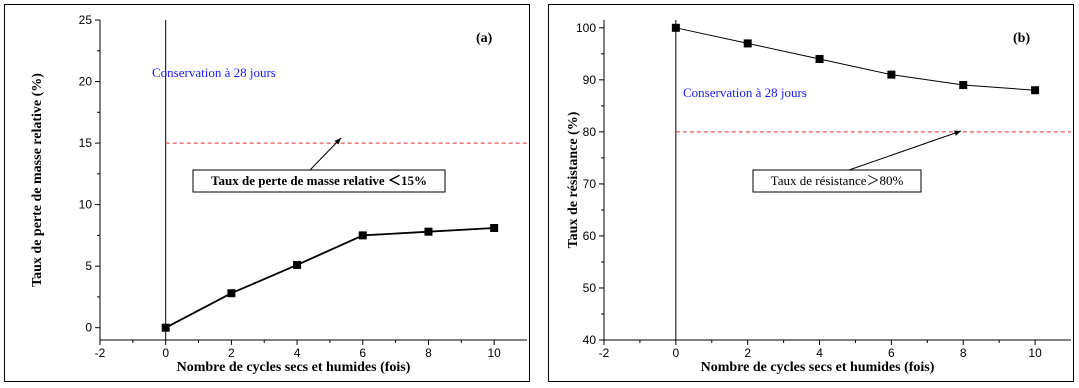  I want to click on chart-a-y-tick-label: 10, so click(86, 205).